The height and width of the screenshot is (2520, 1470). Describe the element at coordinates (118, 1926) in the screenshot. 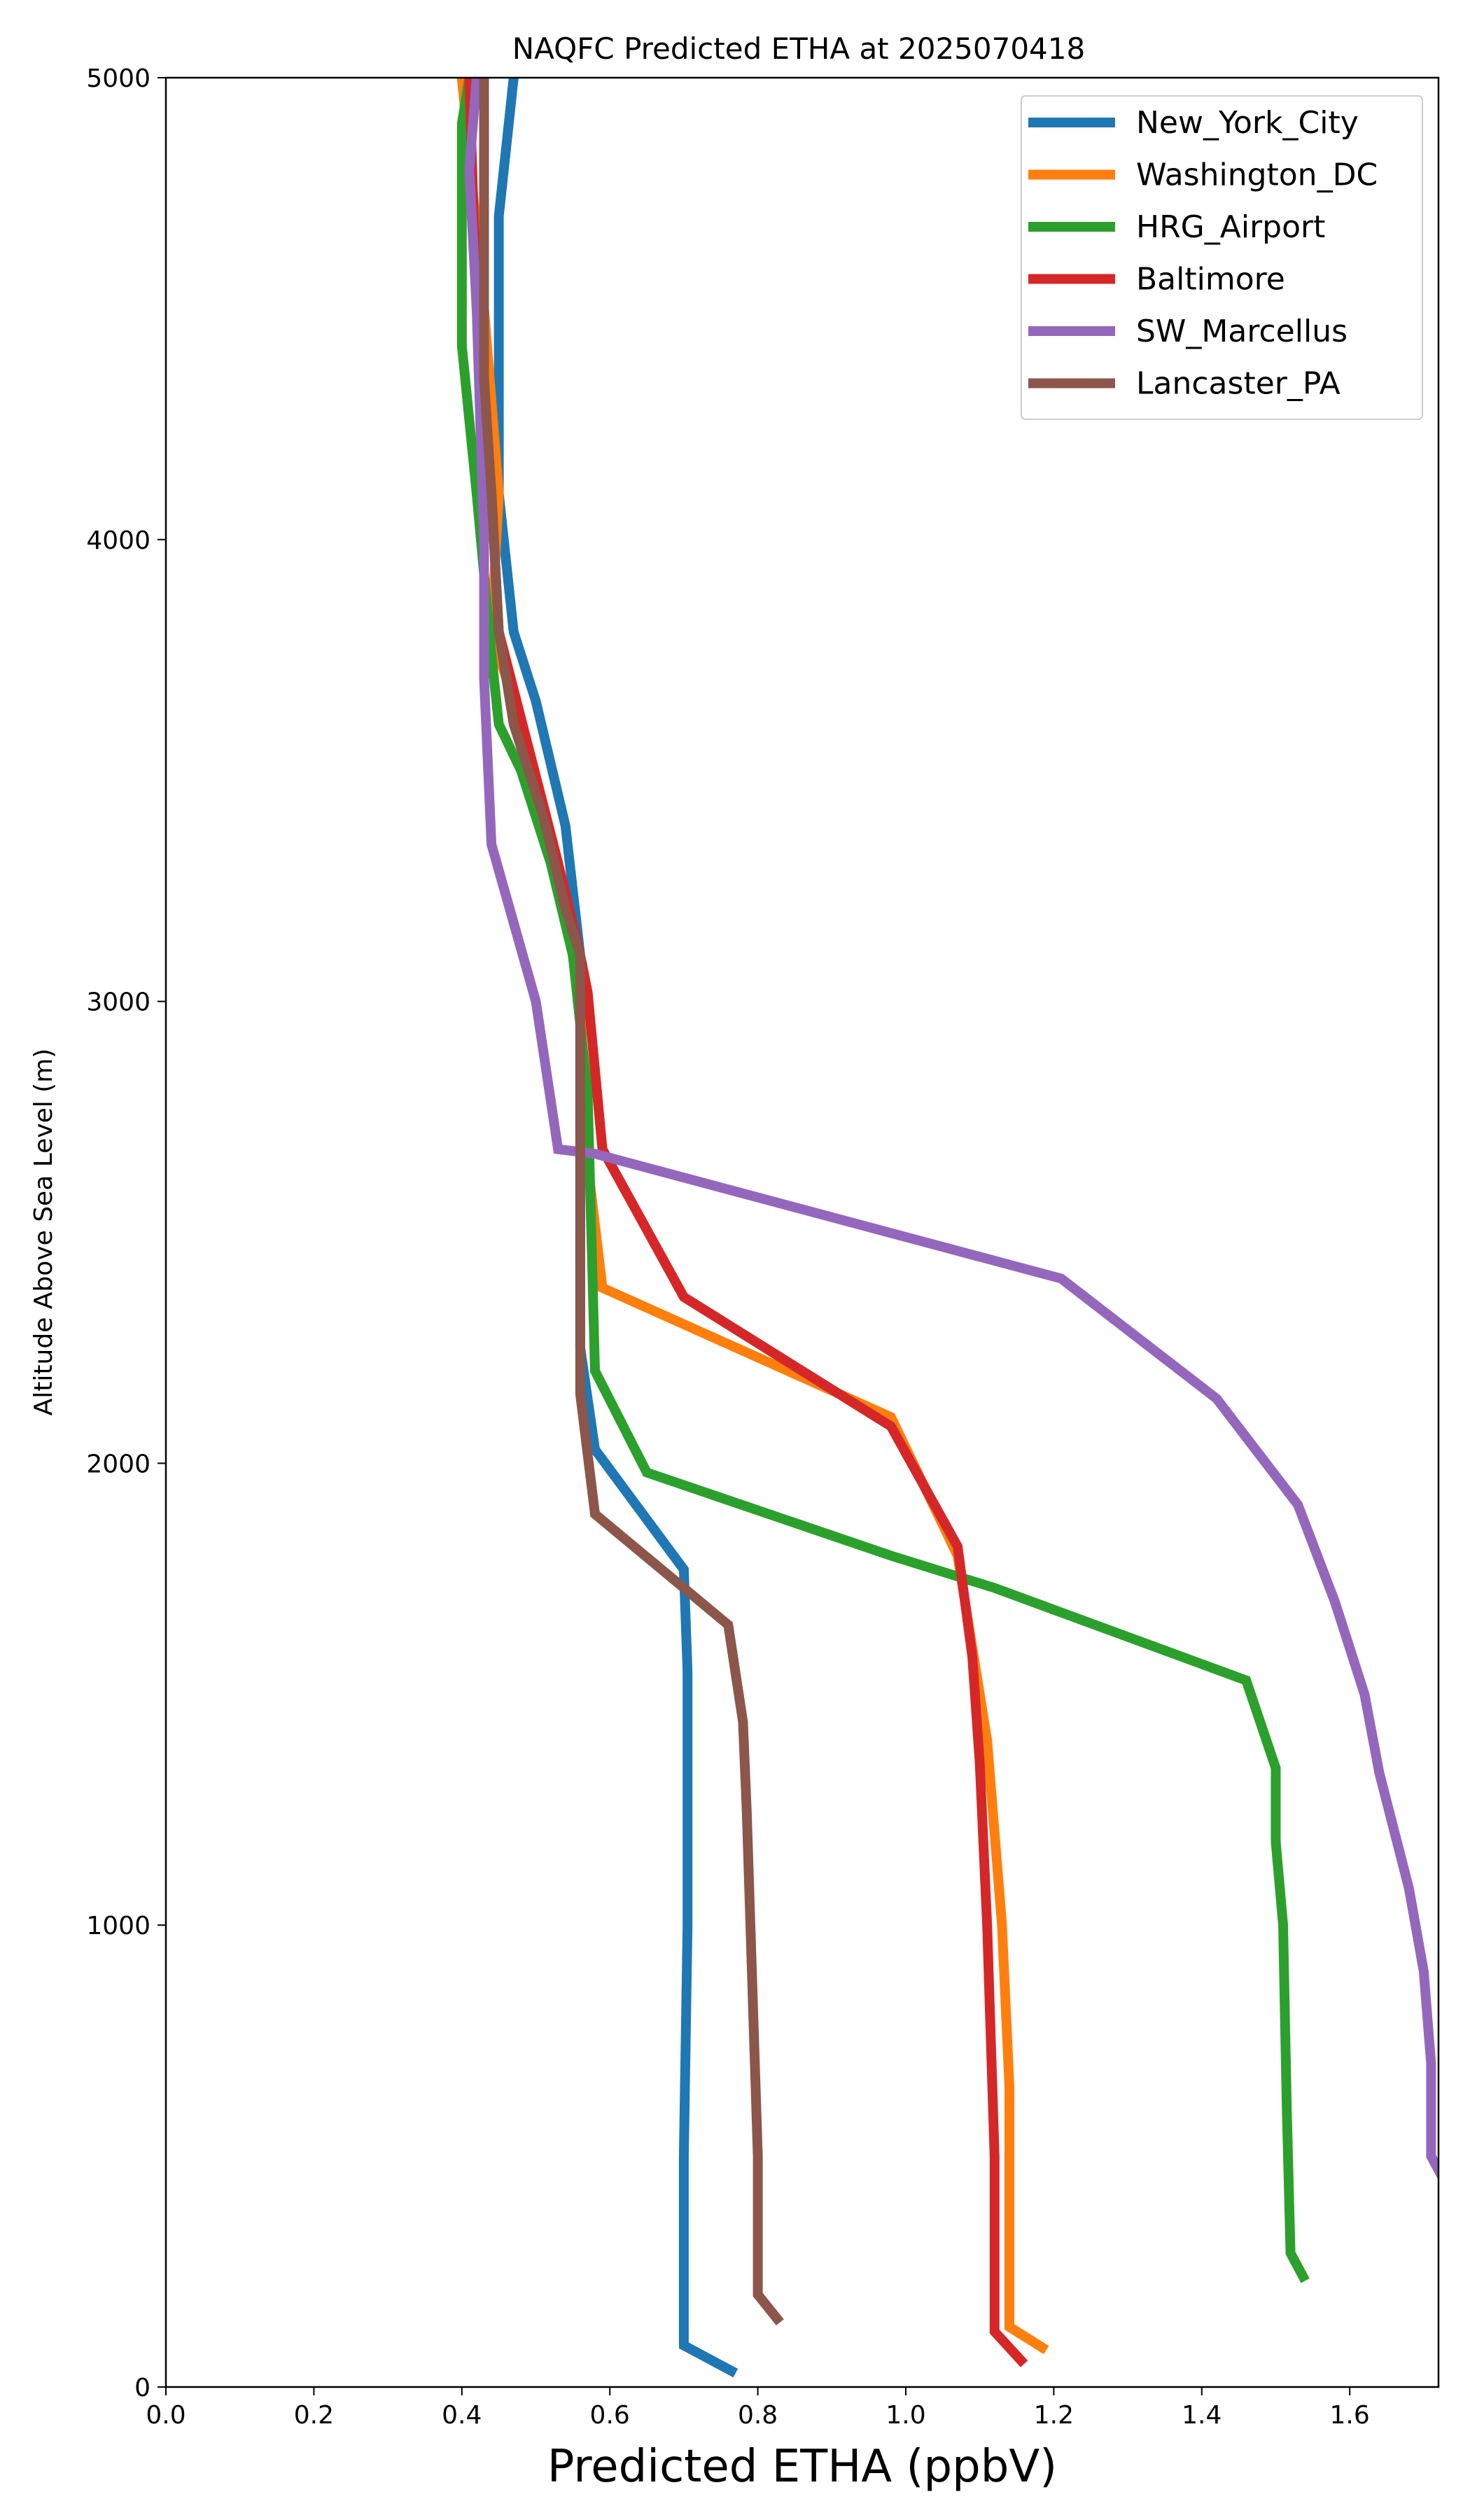

I see `y-tick-label: 1000` at that location.